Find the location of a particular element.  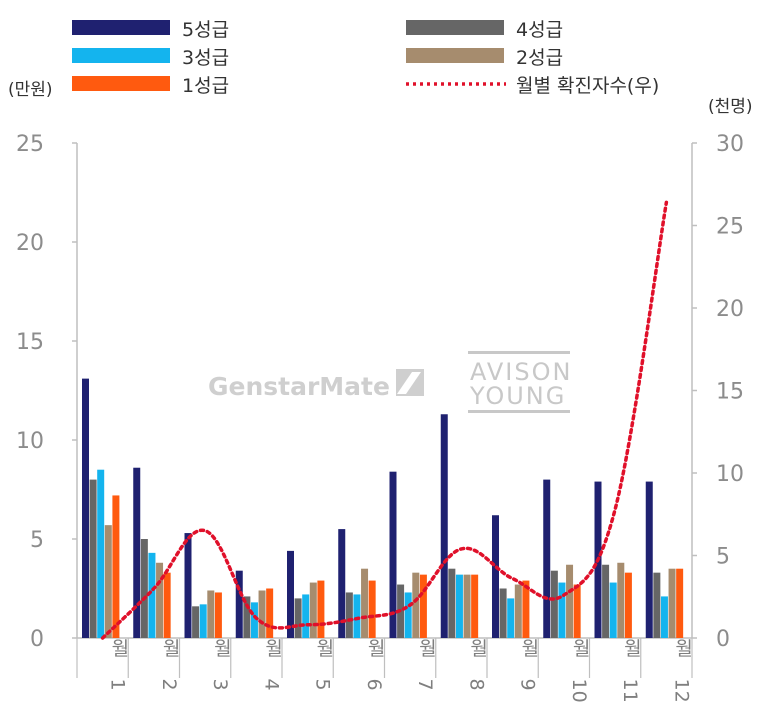

legend-label-4star: 4성급 is located at coordinates (539, 30).